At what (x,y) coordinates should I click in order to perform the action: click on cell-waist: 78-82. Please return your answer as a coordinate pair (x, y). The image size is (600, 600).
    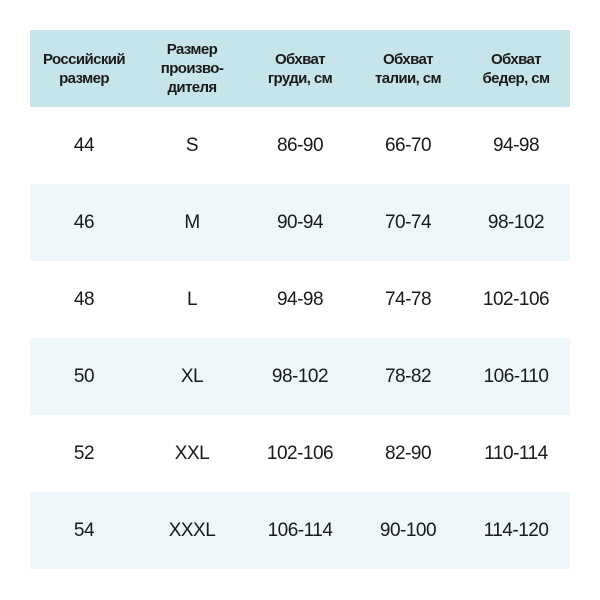
    Looking at the image, I should click on (408, 376).